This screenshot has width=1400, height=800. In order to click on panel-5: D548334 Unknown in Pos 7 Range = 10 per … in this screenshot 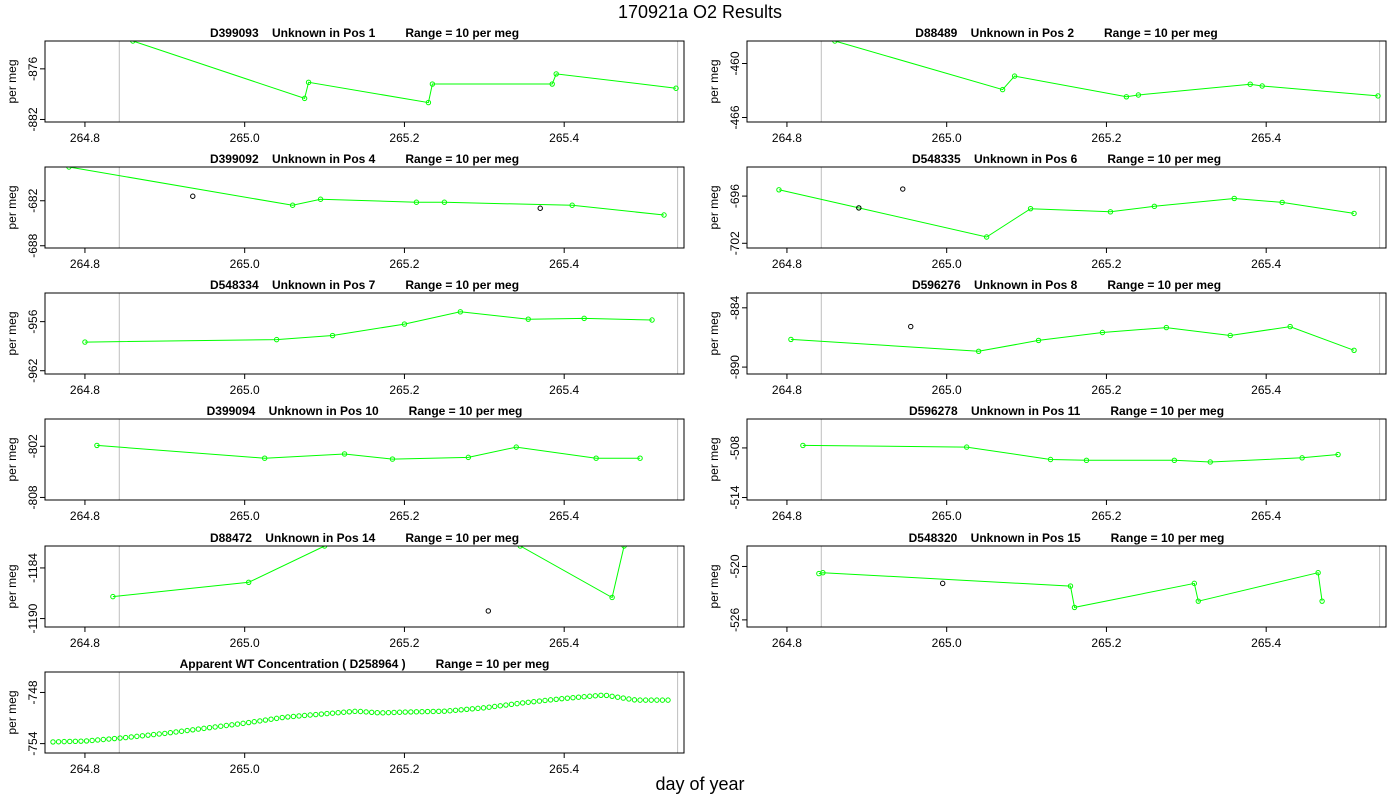, I will do `click(345, 337)`.